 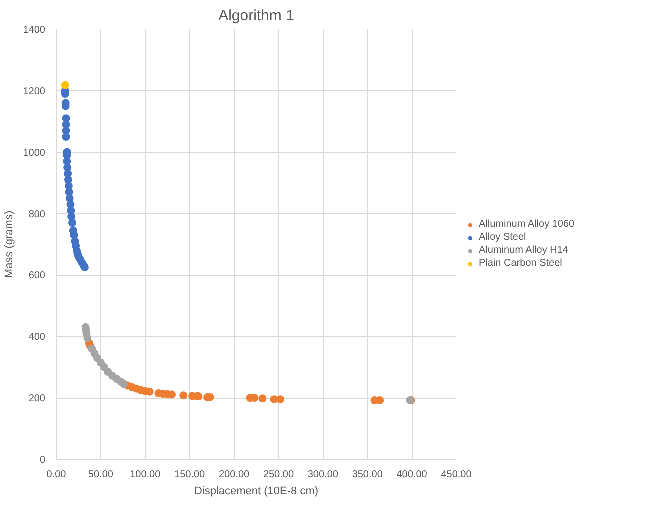 What do you see at coordinates (256, 16) in the screenshot?
I see `chart-title: Algorithm 1` at bounding box center [256, 16].